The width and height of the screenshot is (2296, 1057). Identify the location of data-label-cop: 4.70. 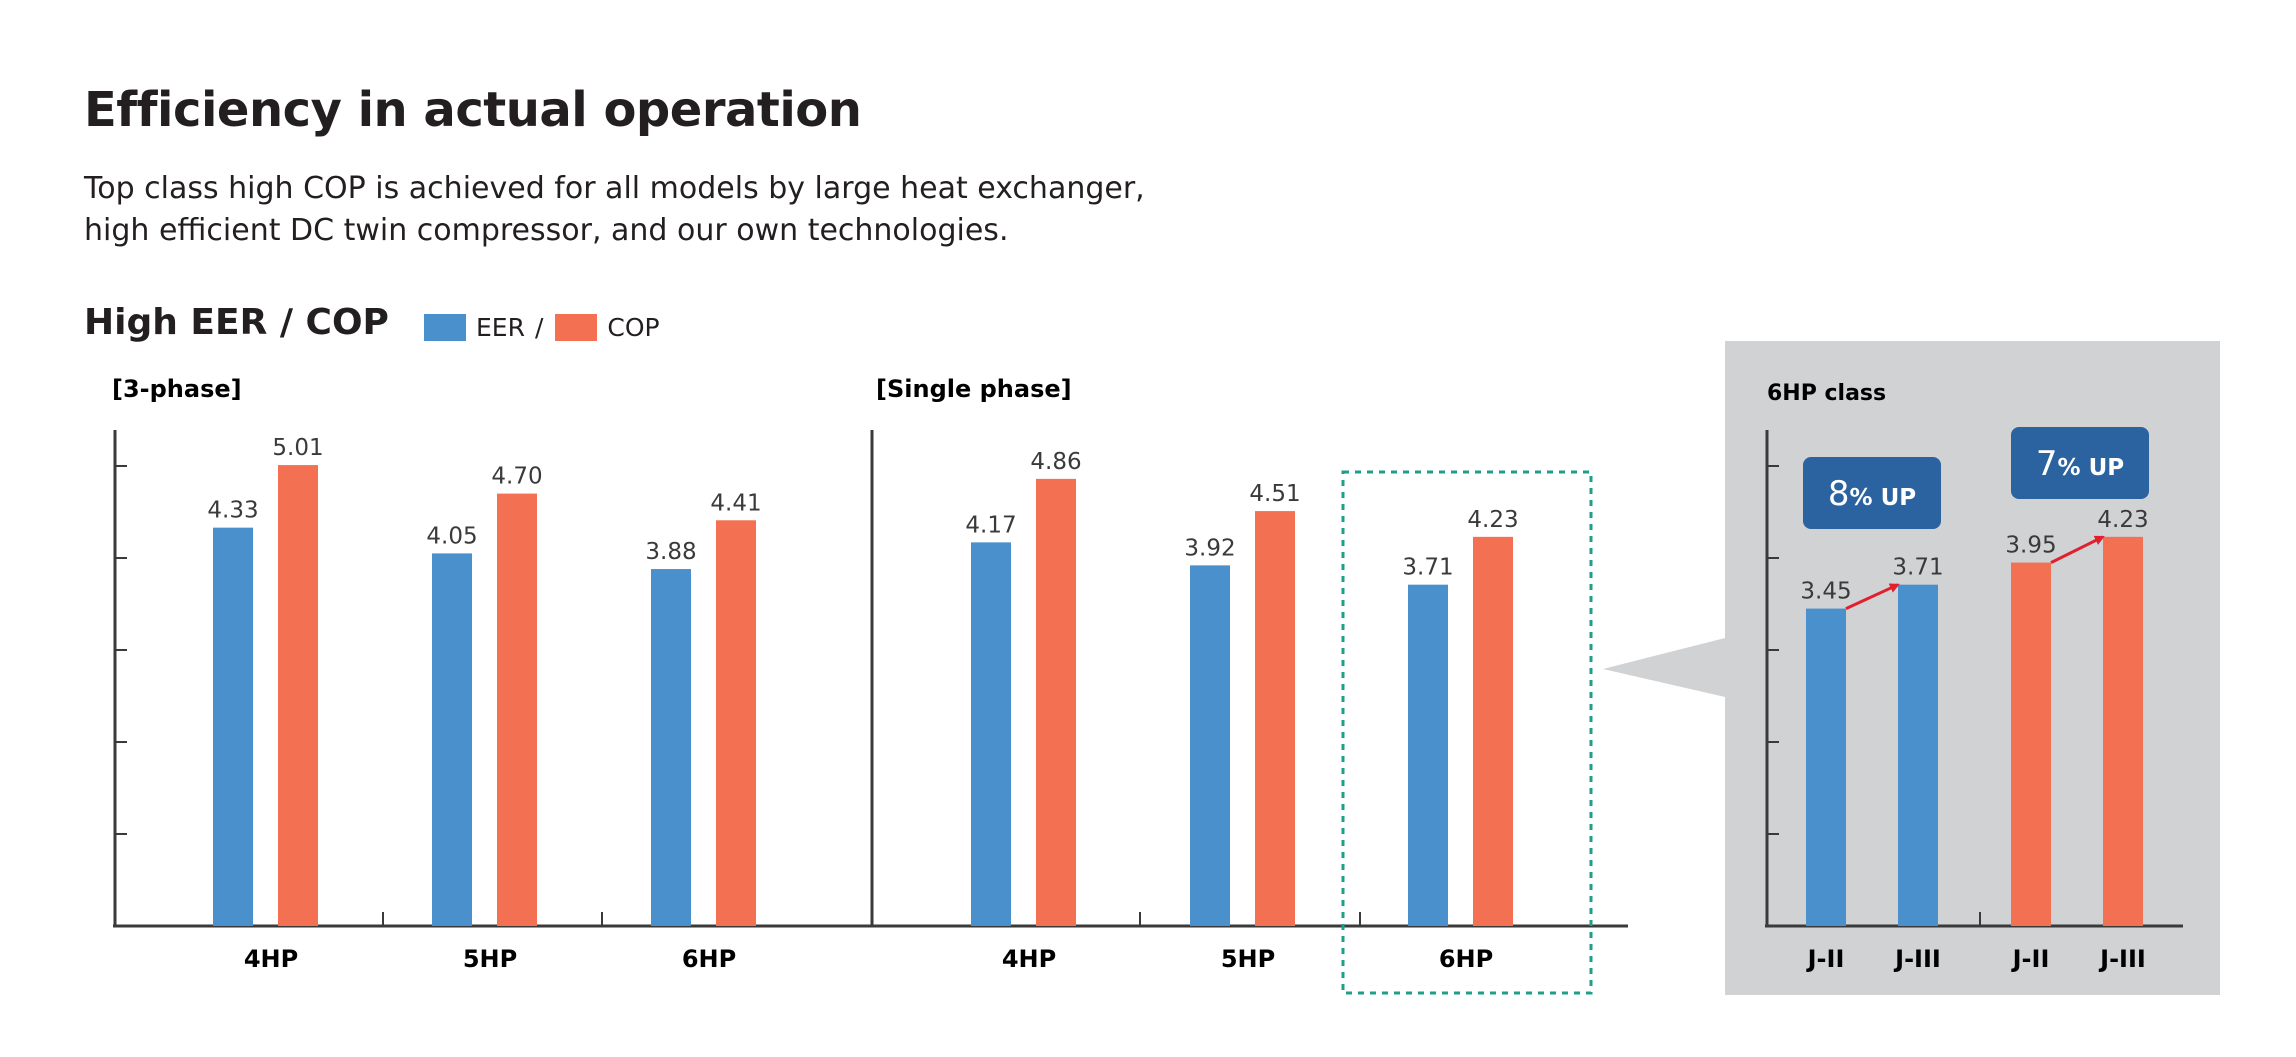
(516, 477).